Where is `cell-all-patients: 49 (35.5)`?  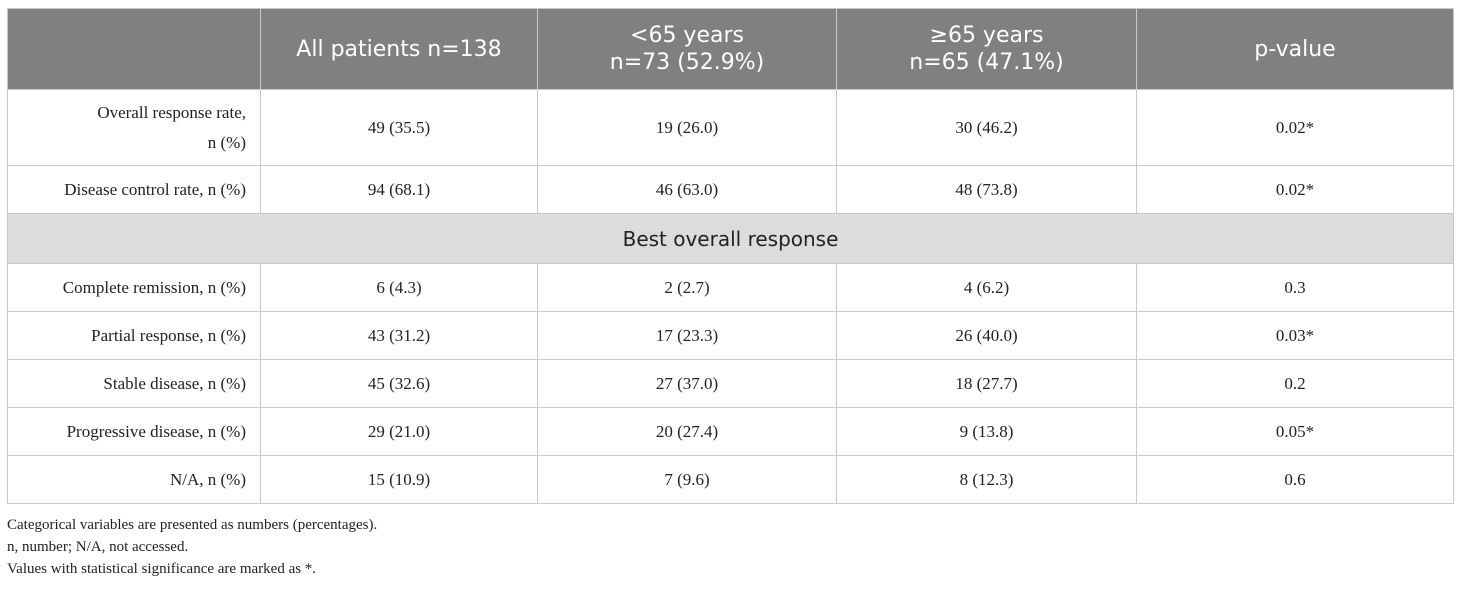
cell-all-patients: 49 (35.5) is located at coordinates (399, 127).